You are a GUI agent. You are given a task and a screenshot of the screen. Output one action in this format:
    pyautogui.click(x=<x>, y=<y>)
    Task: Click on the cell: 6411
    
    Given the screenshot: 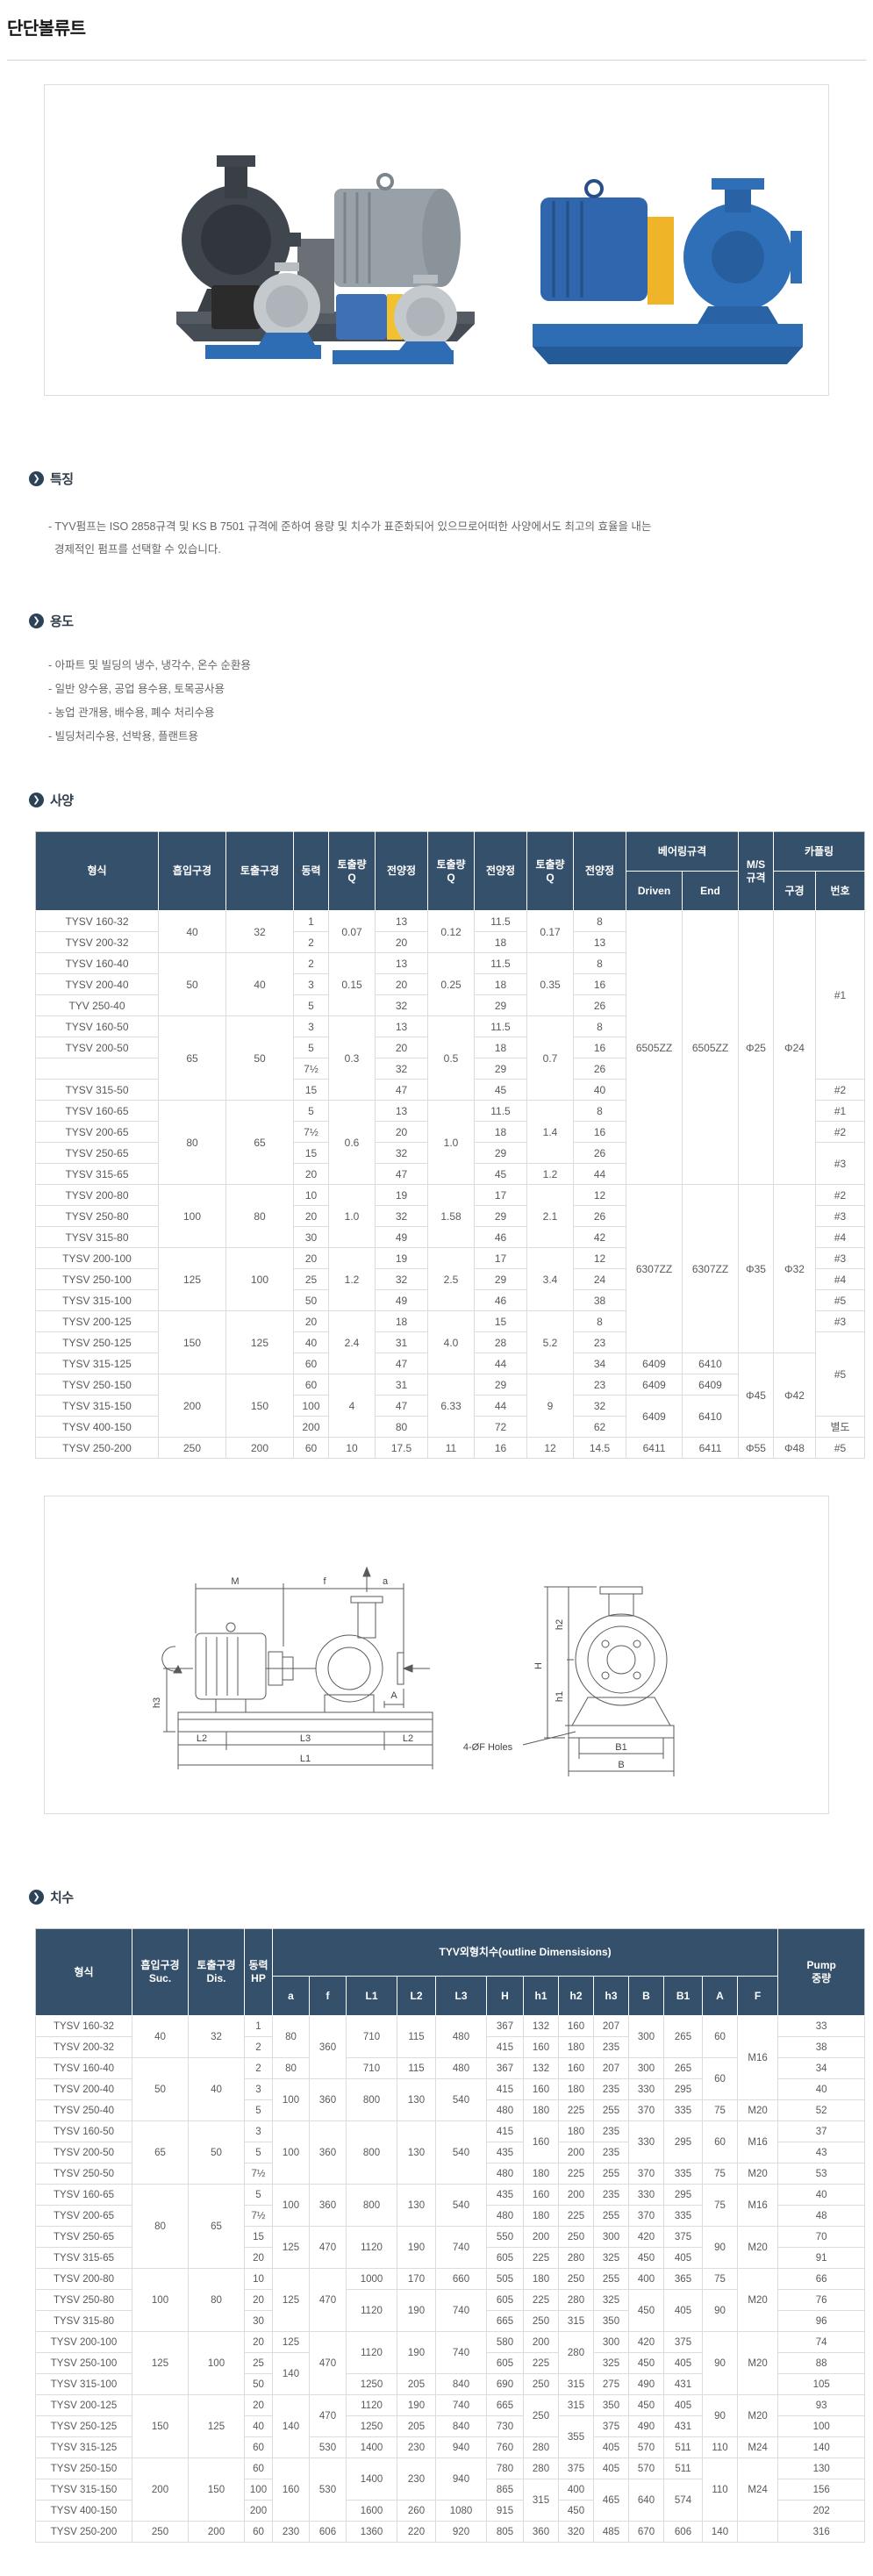 What is the action you would take?
    pyautogui.click(x=710, y=1448)
    